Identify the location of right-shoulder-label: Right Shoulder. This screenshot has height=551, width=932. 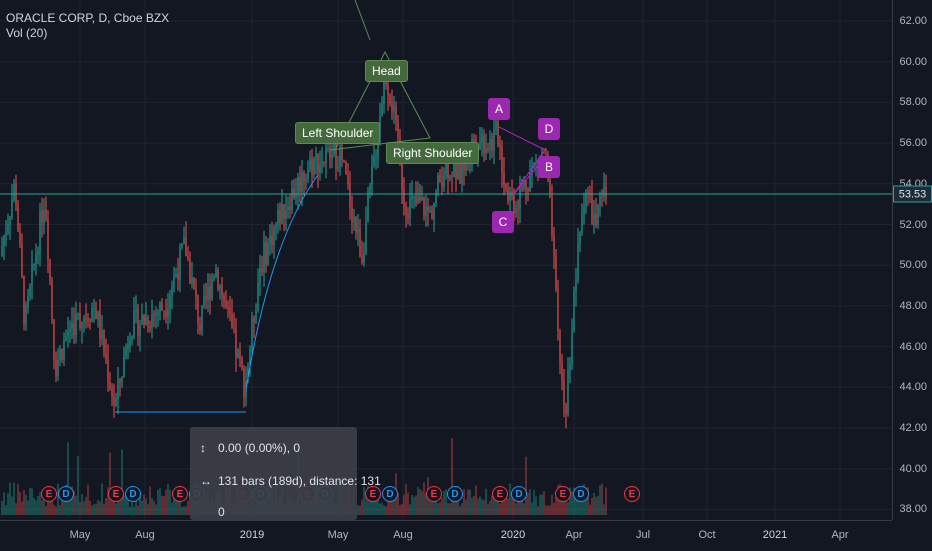
(433, 153).